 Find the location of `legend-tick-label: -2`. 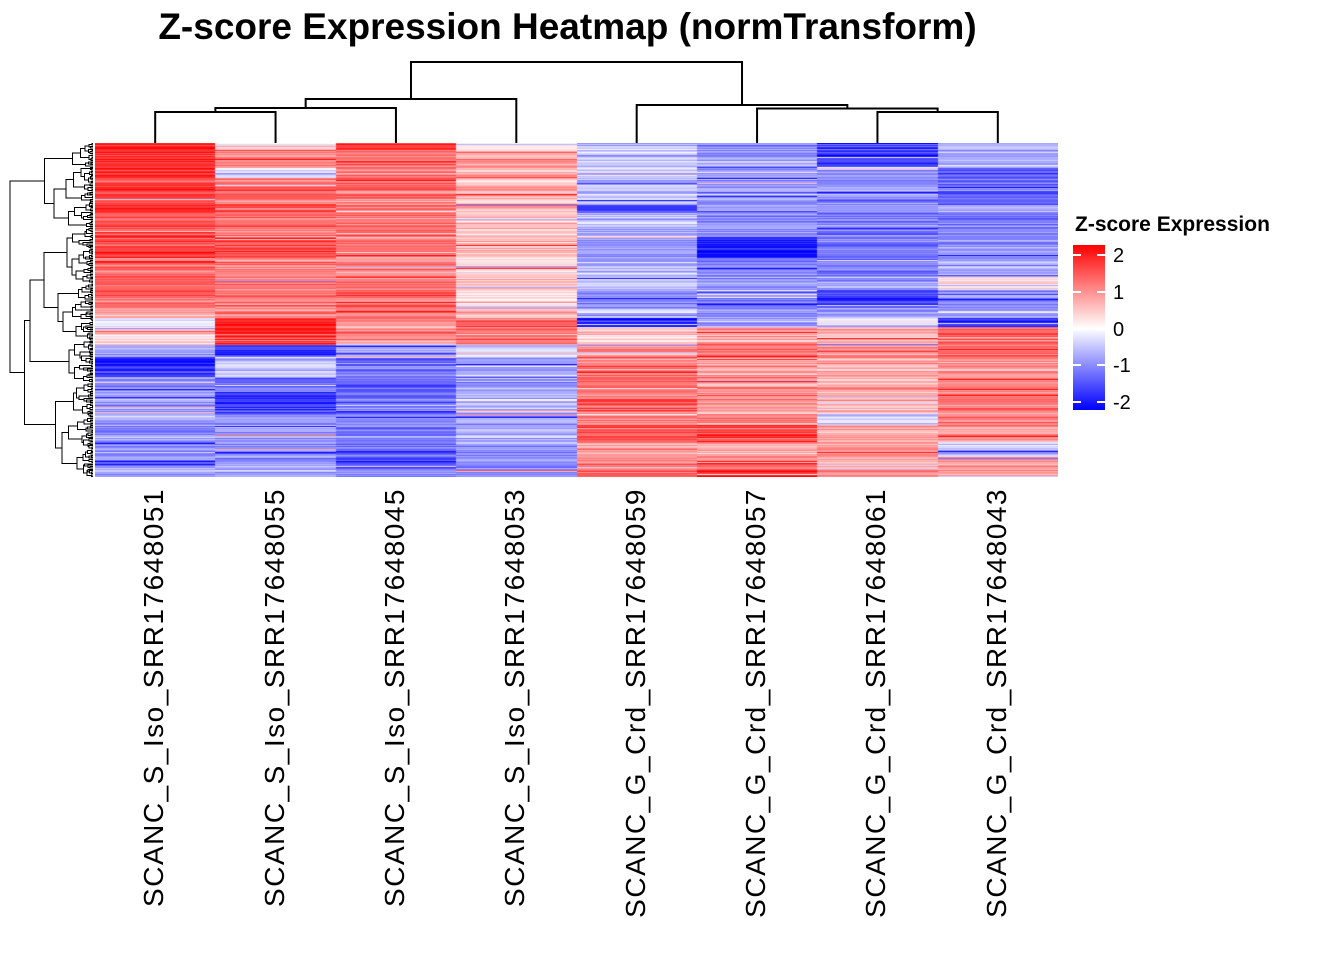

legend-tick-label: -2 is located at coordinates (1122, 403).